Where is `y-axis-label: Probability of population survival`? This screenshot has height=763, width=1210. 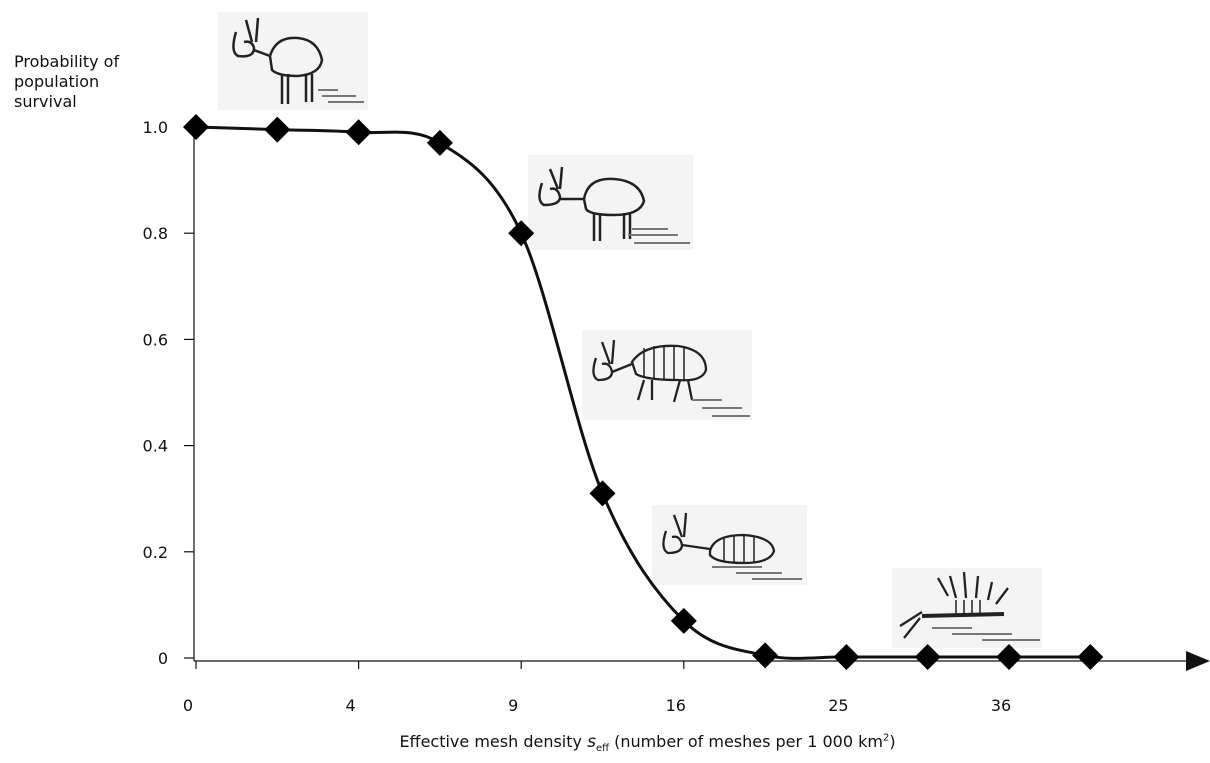 y-axis-label: Probability of population survival is located at coordinates (66, 82).